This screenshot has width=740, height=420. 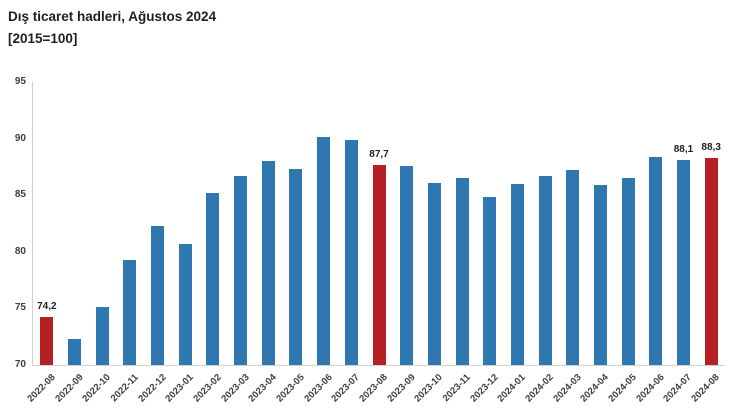 I want to click on y-axis-labels: 70 75 80 85 90 95, so click(x=14, y=223).